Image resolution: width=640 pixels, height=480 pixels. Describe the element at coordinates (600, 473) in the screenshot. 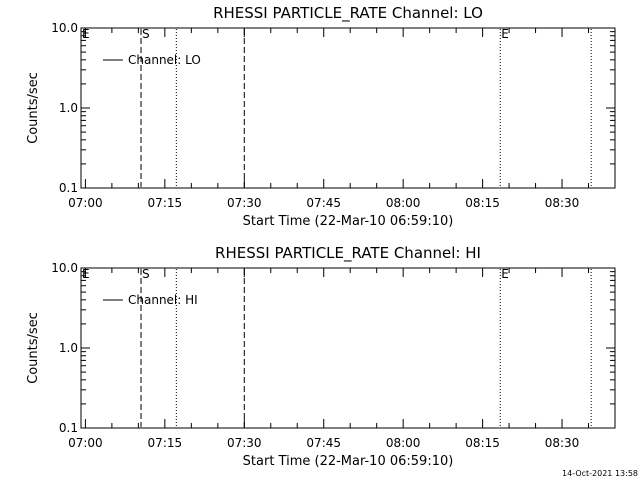

I see `footer-date: 14-Oct-2021 13:58` at that location.